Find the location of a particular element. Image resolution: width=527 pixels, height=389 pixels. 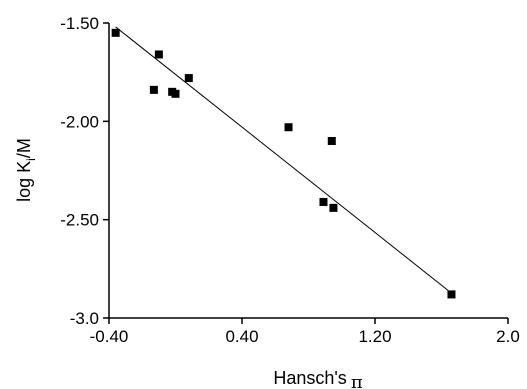

y-ticks: -1.50 -2.00 -2.50 -3.0 is located at coordinates (84, 171).